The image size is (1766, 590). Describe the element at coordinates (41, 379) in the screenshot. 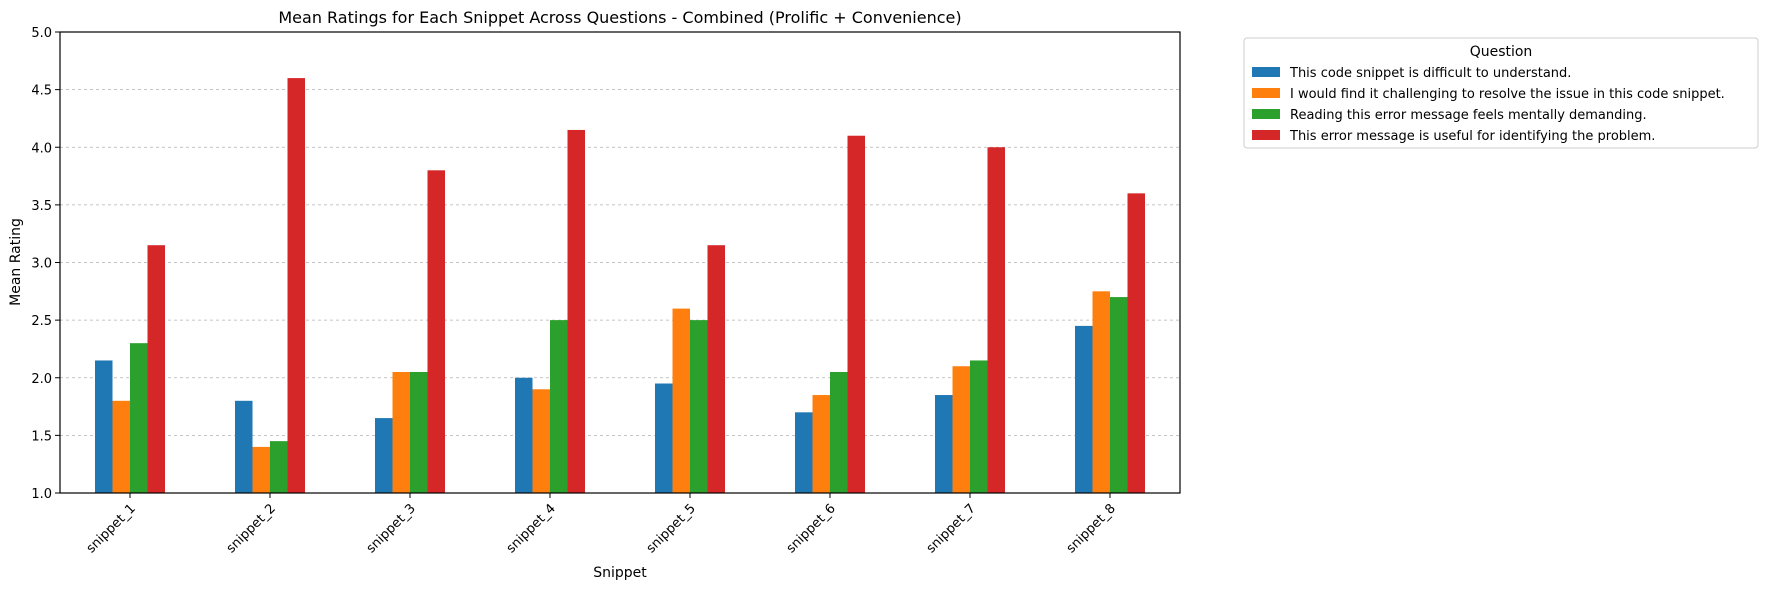

I see `y-tick-label: 2.0` at that location.